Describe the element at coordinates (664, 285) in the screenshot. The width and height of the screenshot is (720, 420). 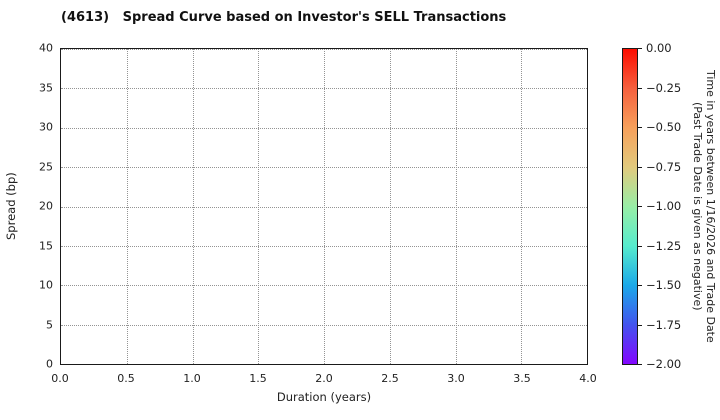
I see `colorbar-tick-label: −1.50` at that location.